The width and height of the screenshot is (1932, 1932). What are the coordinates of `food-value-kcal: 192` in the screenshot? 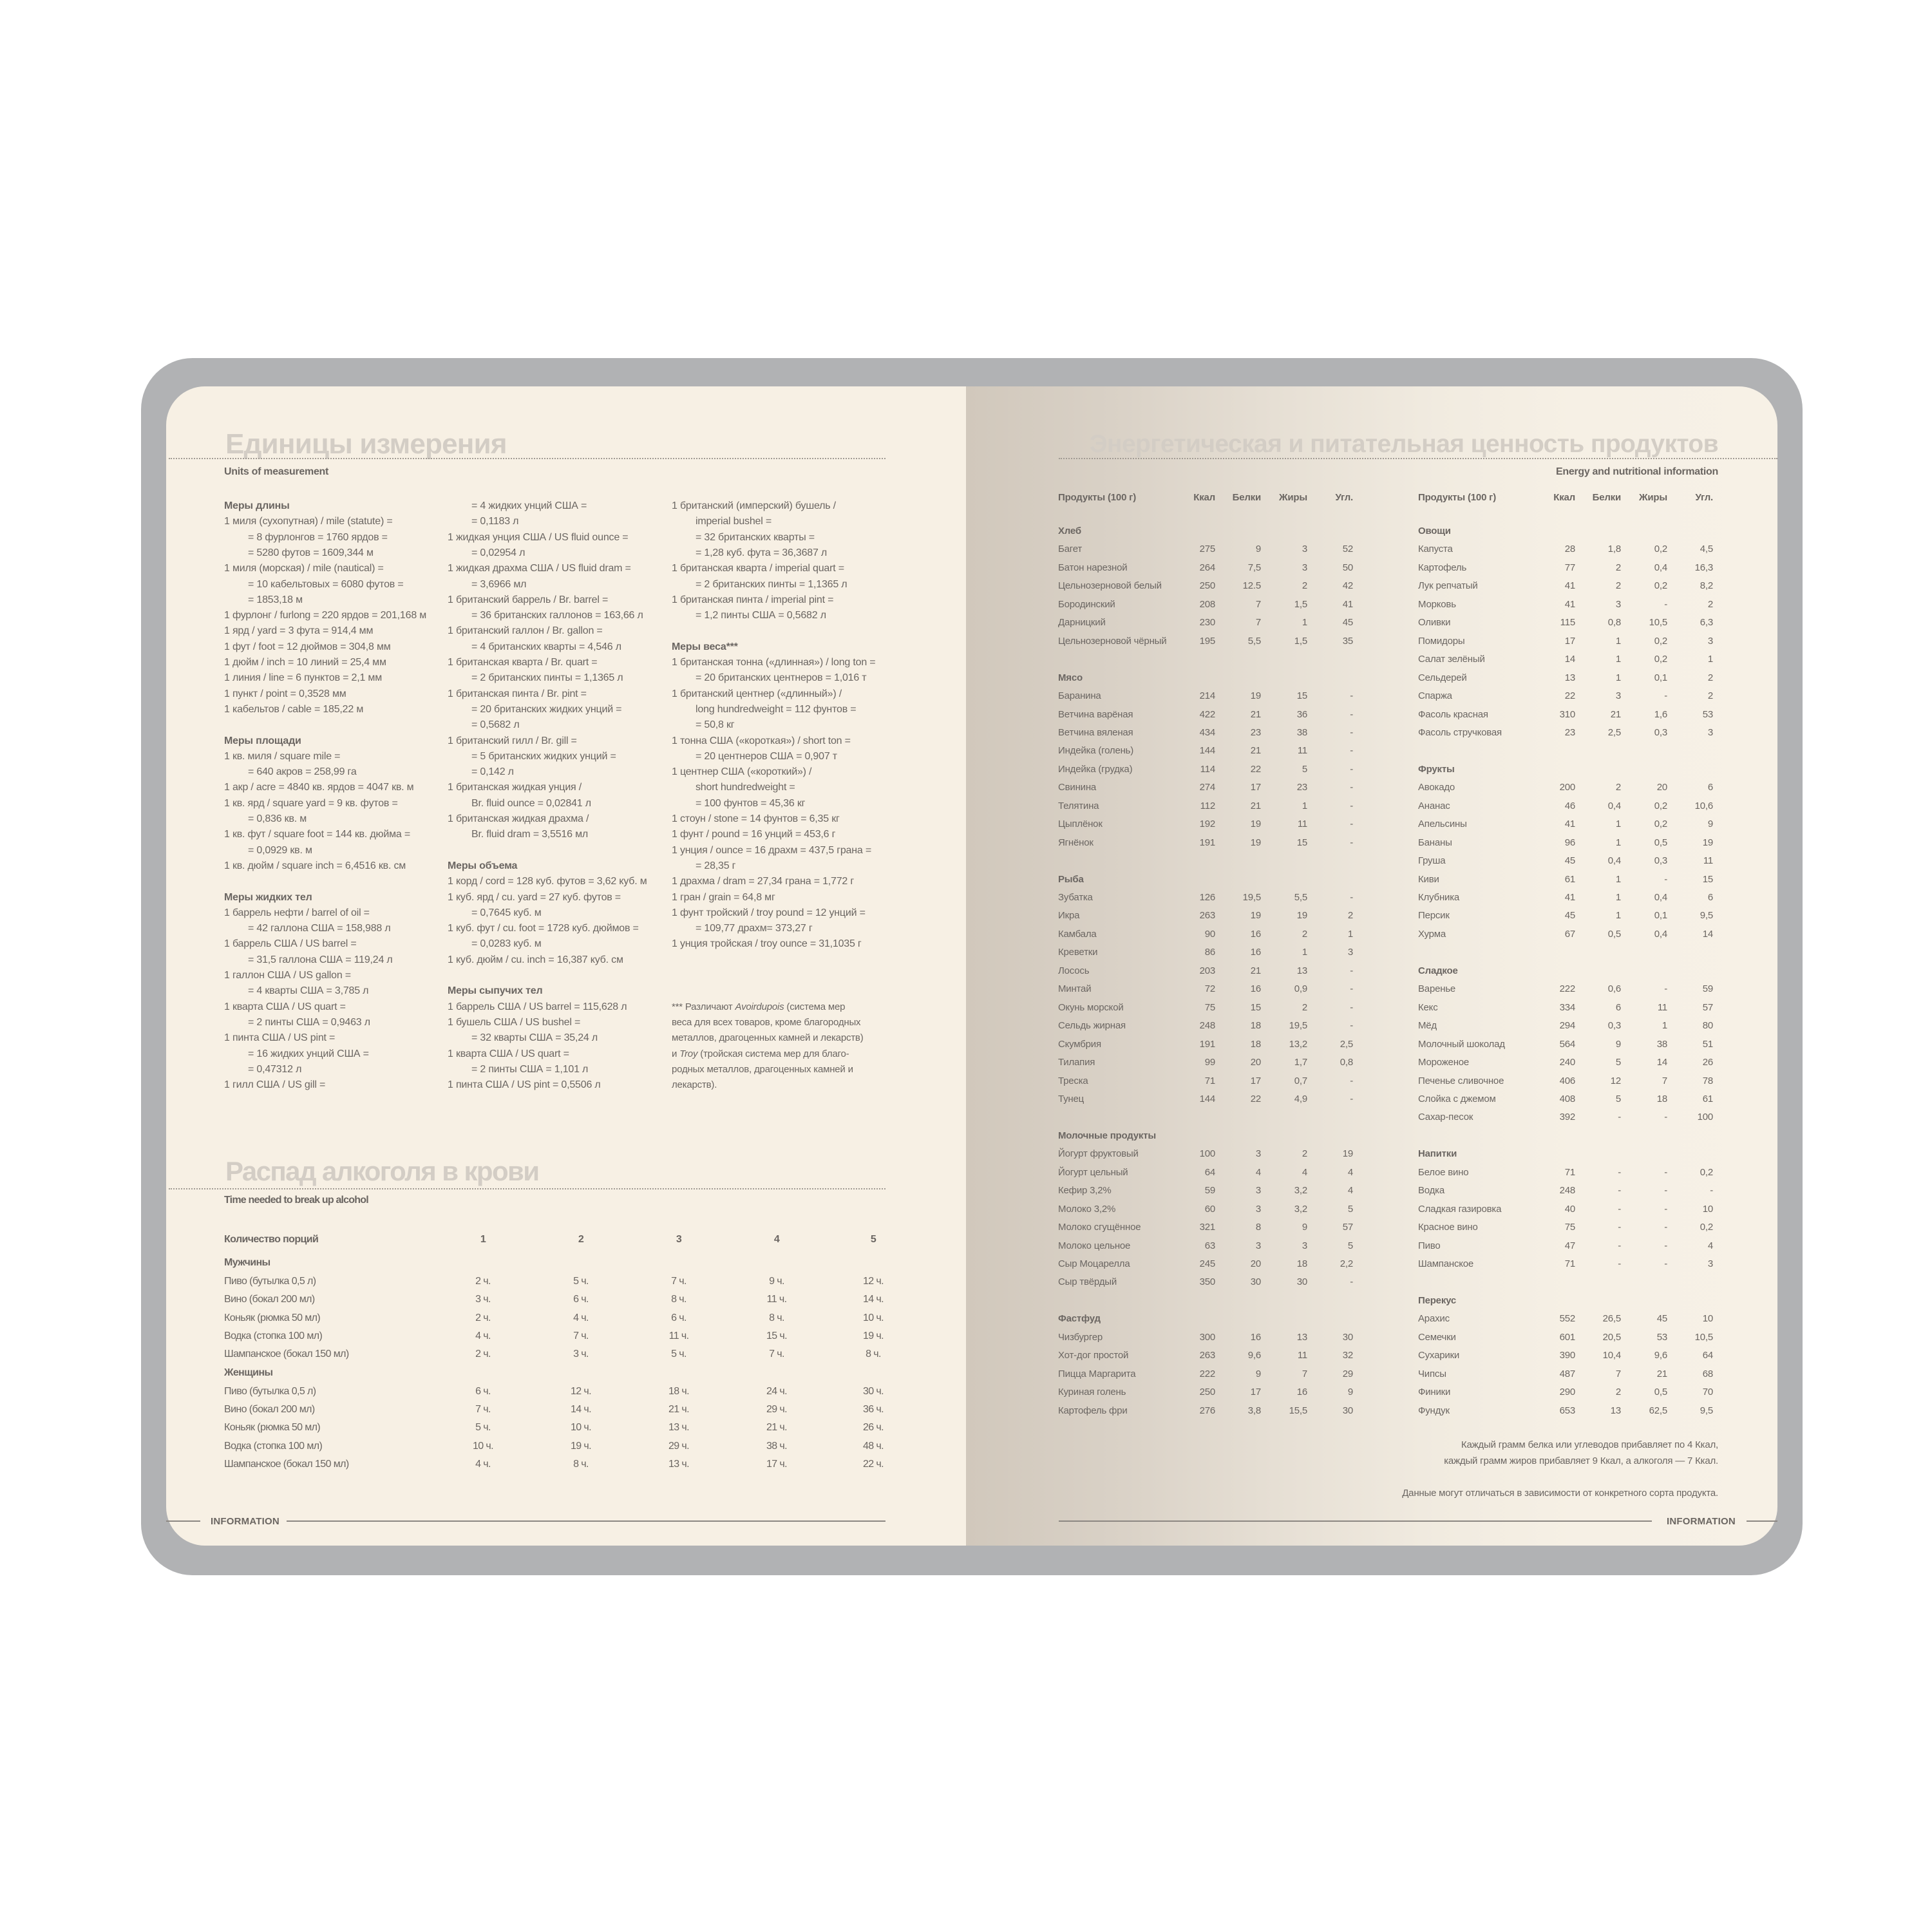 It's located at (1207, 824).